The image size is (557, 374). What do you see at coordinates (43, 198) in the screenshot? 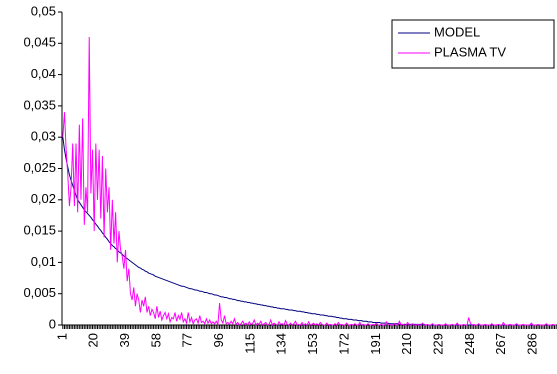
I see `y-tick-label: 0,02` at bounding box center [43, 198].